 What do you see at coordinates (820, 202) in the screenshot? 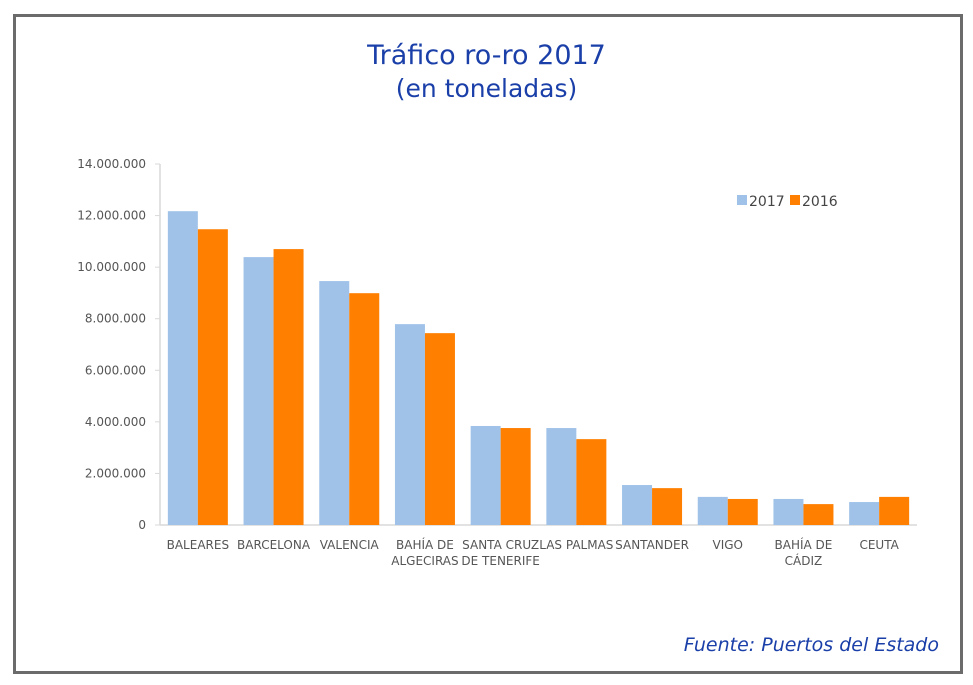
I see `legend-label-2016: 2016` at bounding box center [820, 202].